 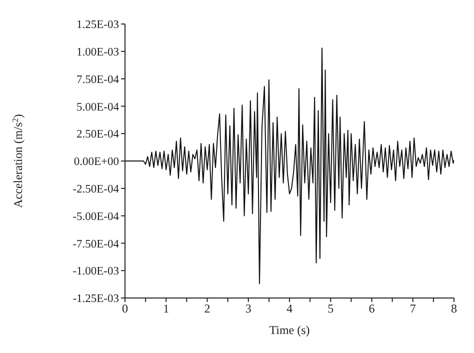 What do you see at coordinates (97, 162) in the screenshot?
I see `y-tick-label: 0.00E+00` at bounding box center [97, 162].